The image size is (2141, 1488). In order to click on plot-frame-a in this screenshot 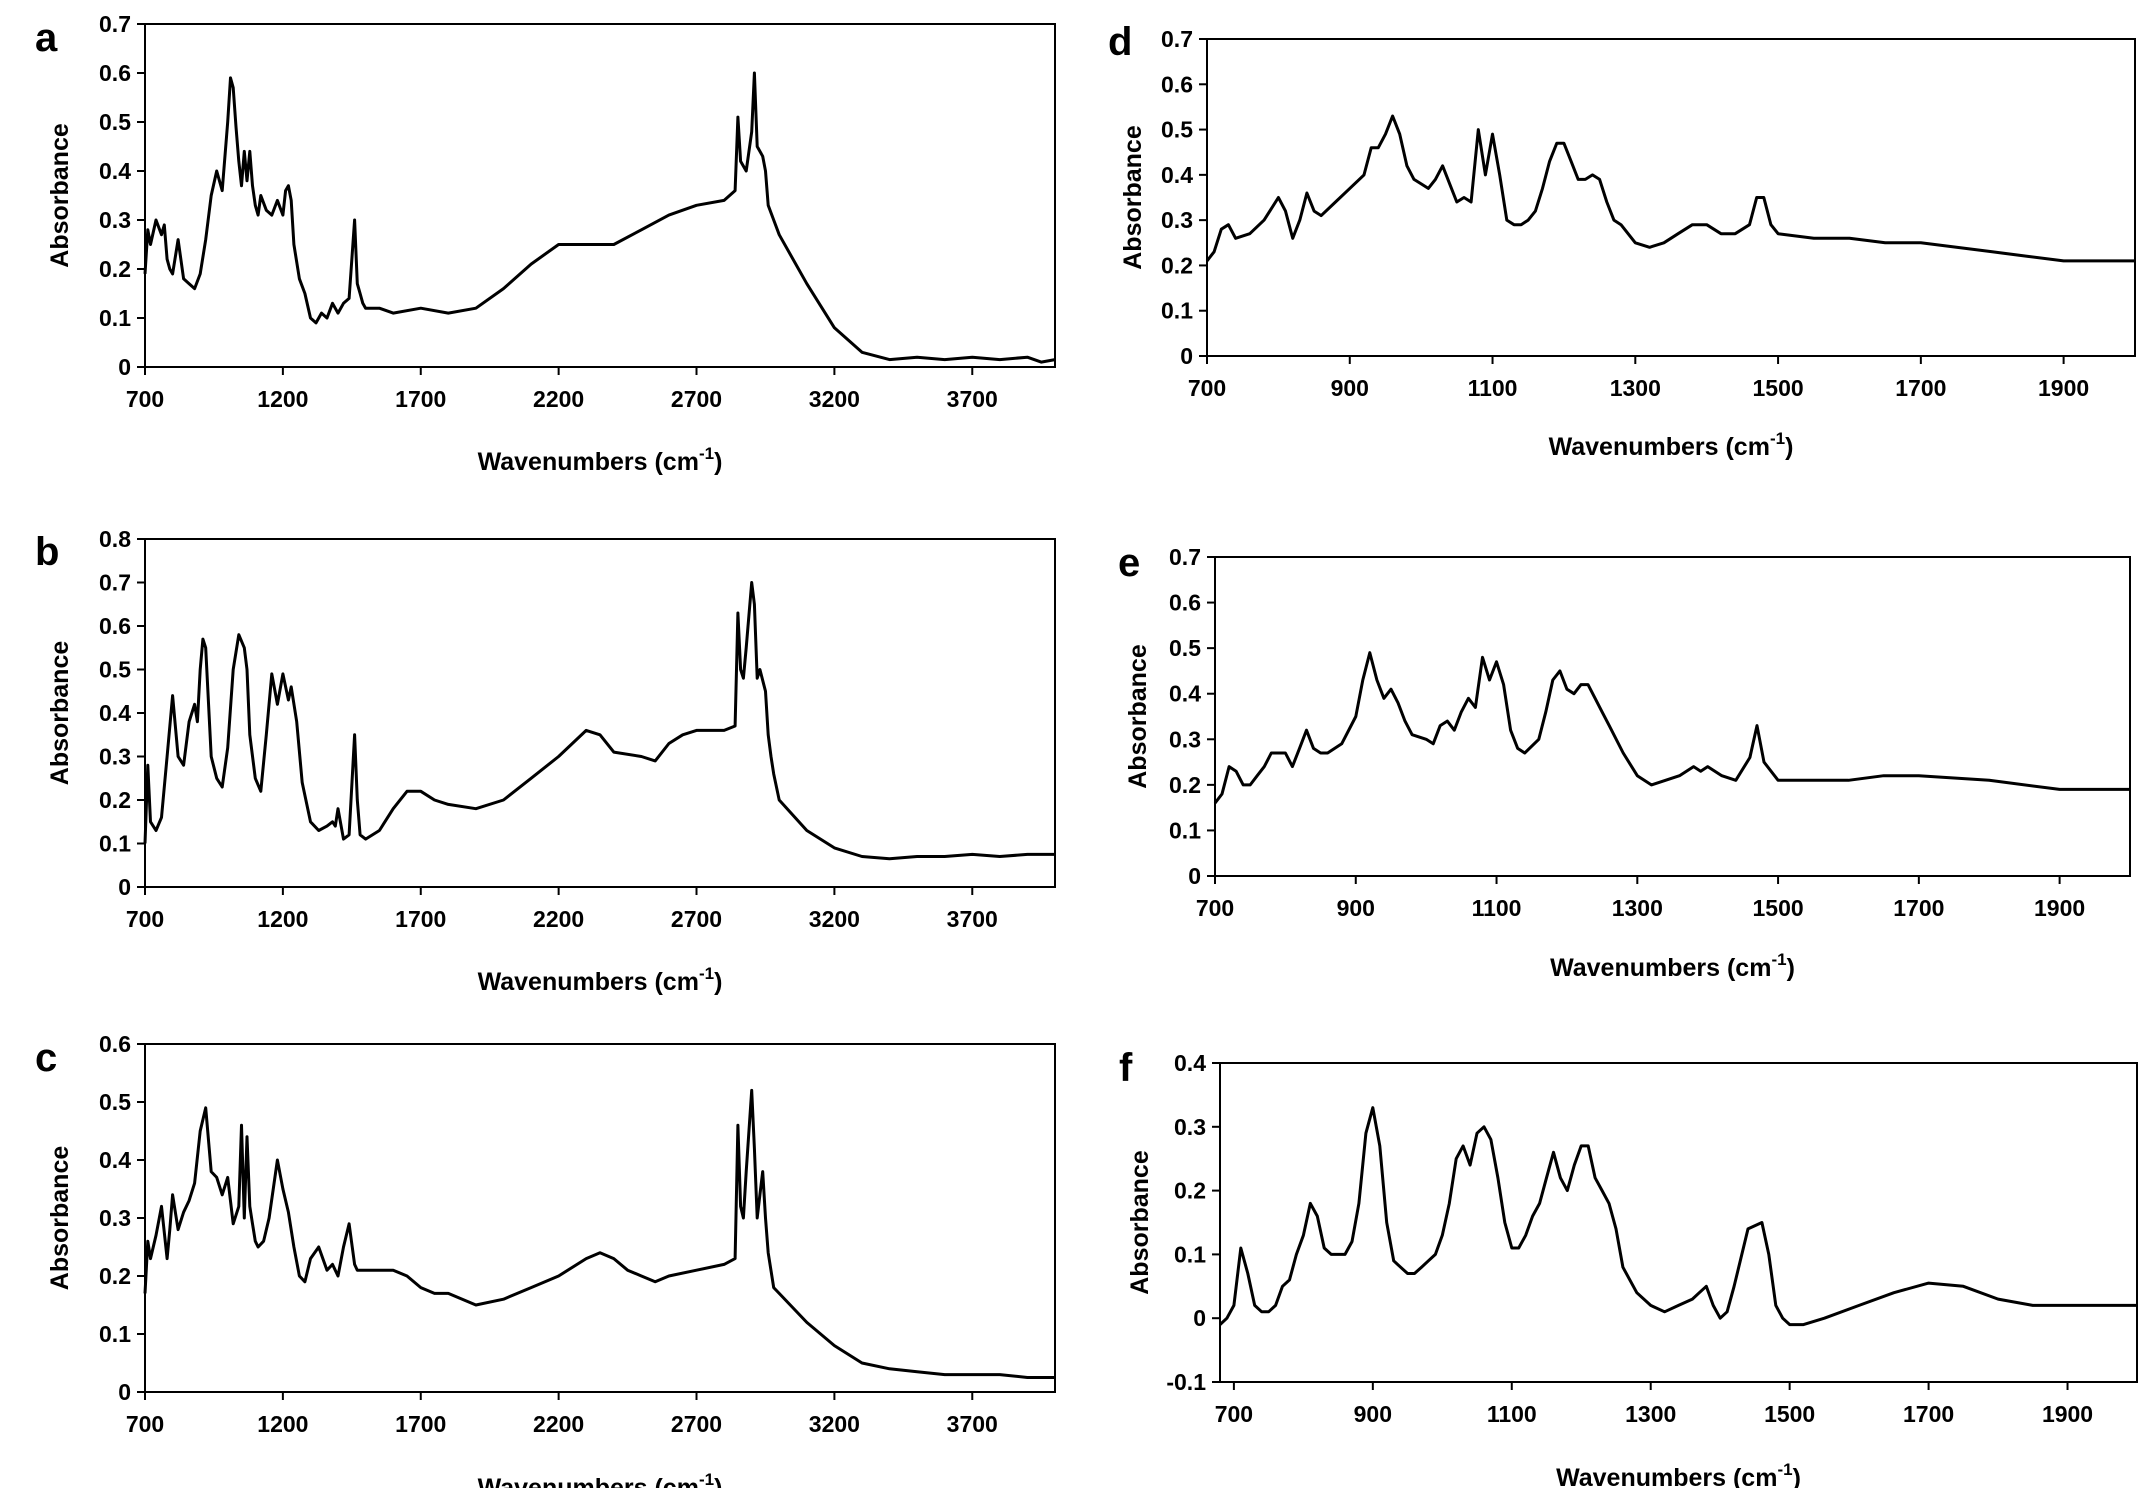, I will do `click(600, 195)`.